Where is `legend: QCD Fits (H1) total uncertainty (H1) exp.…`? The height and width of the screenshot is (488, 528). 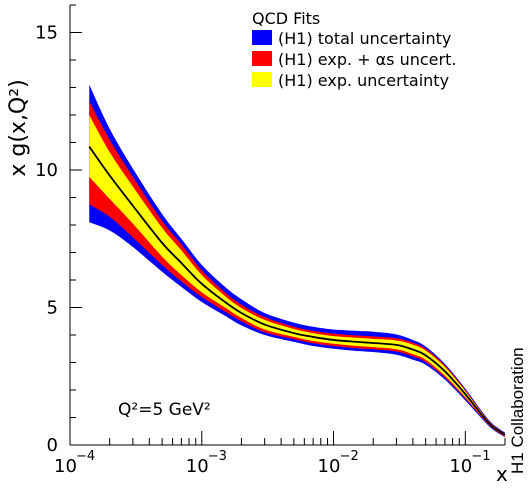
legend: QCD Fits (H1) total uncertainty (H1) exp.… is located at coordinates (354, 49).